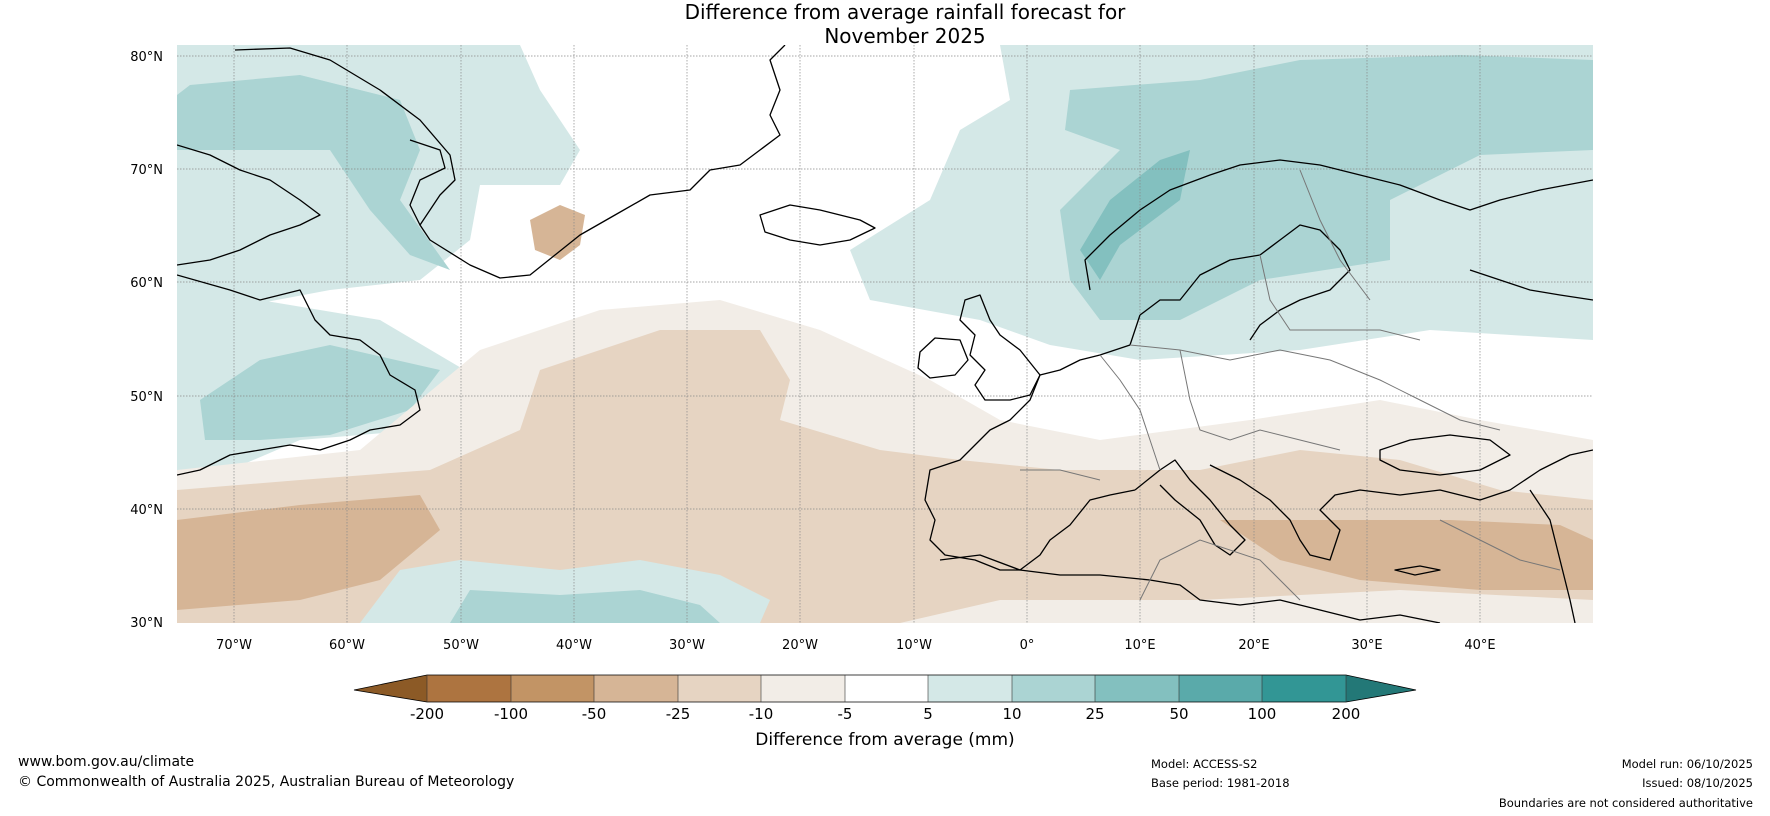 The height and width of the screenshot is (816, 1770). I want to click on coast-europe-west, so click(1032, 442).